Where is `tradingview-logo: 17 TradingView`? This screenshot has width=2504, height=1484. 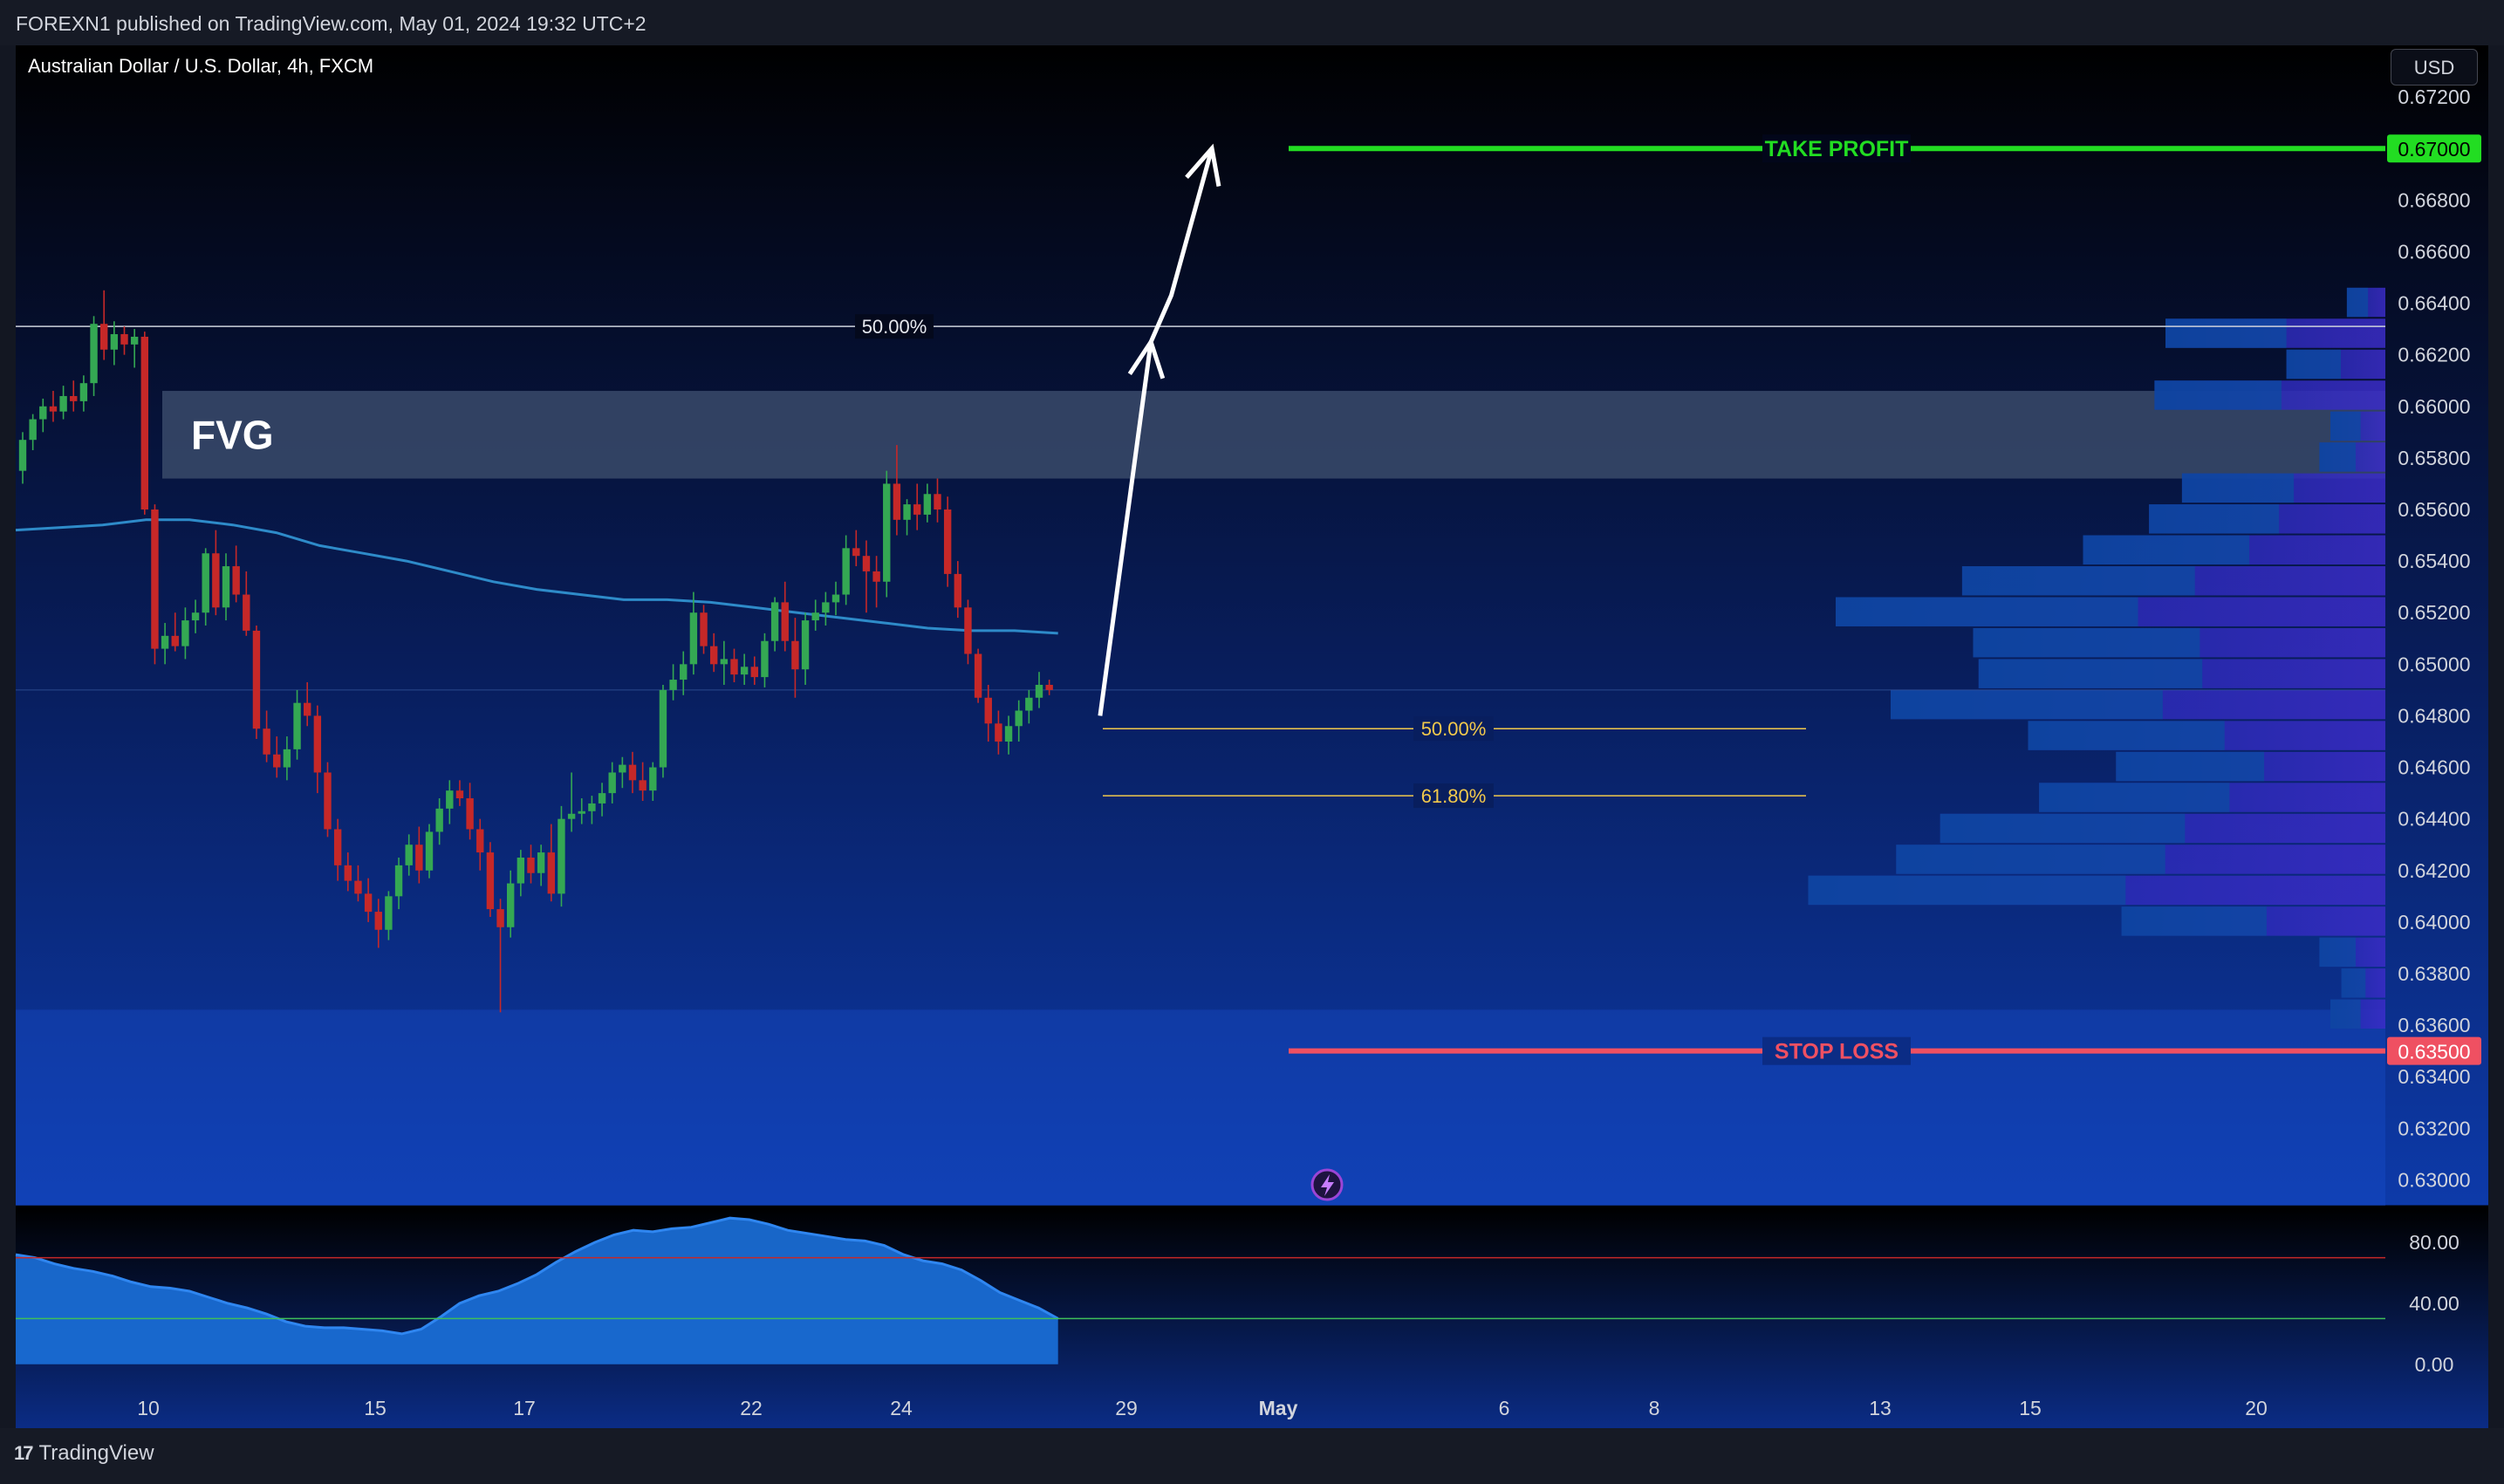
tradingview-logo: 17 TradingView is located at coordinates (84, 1453).